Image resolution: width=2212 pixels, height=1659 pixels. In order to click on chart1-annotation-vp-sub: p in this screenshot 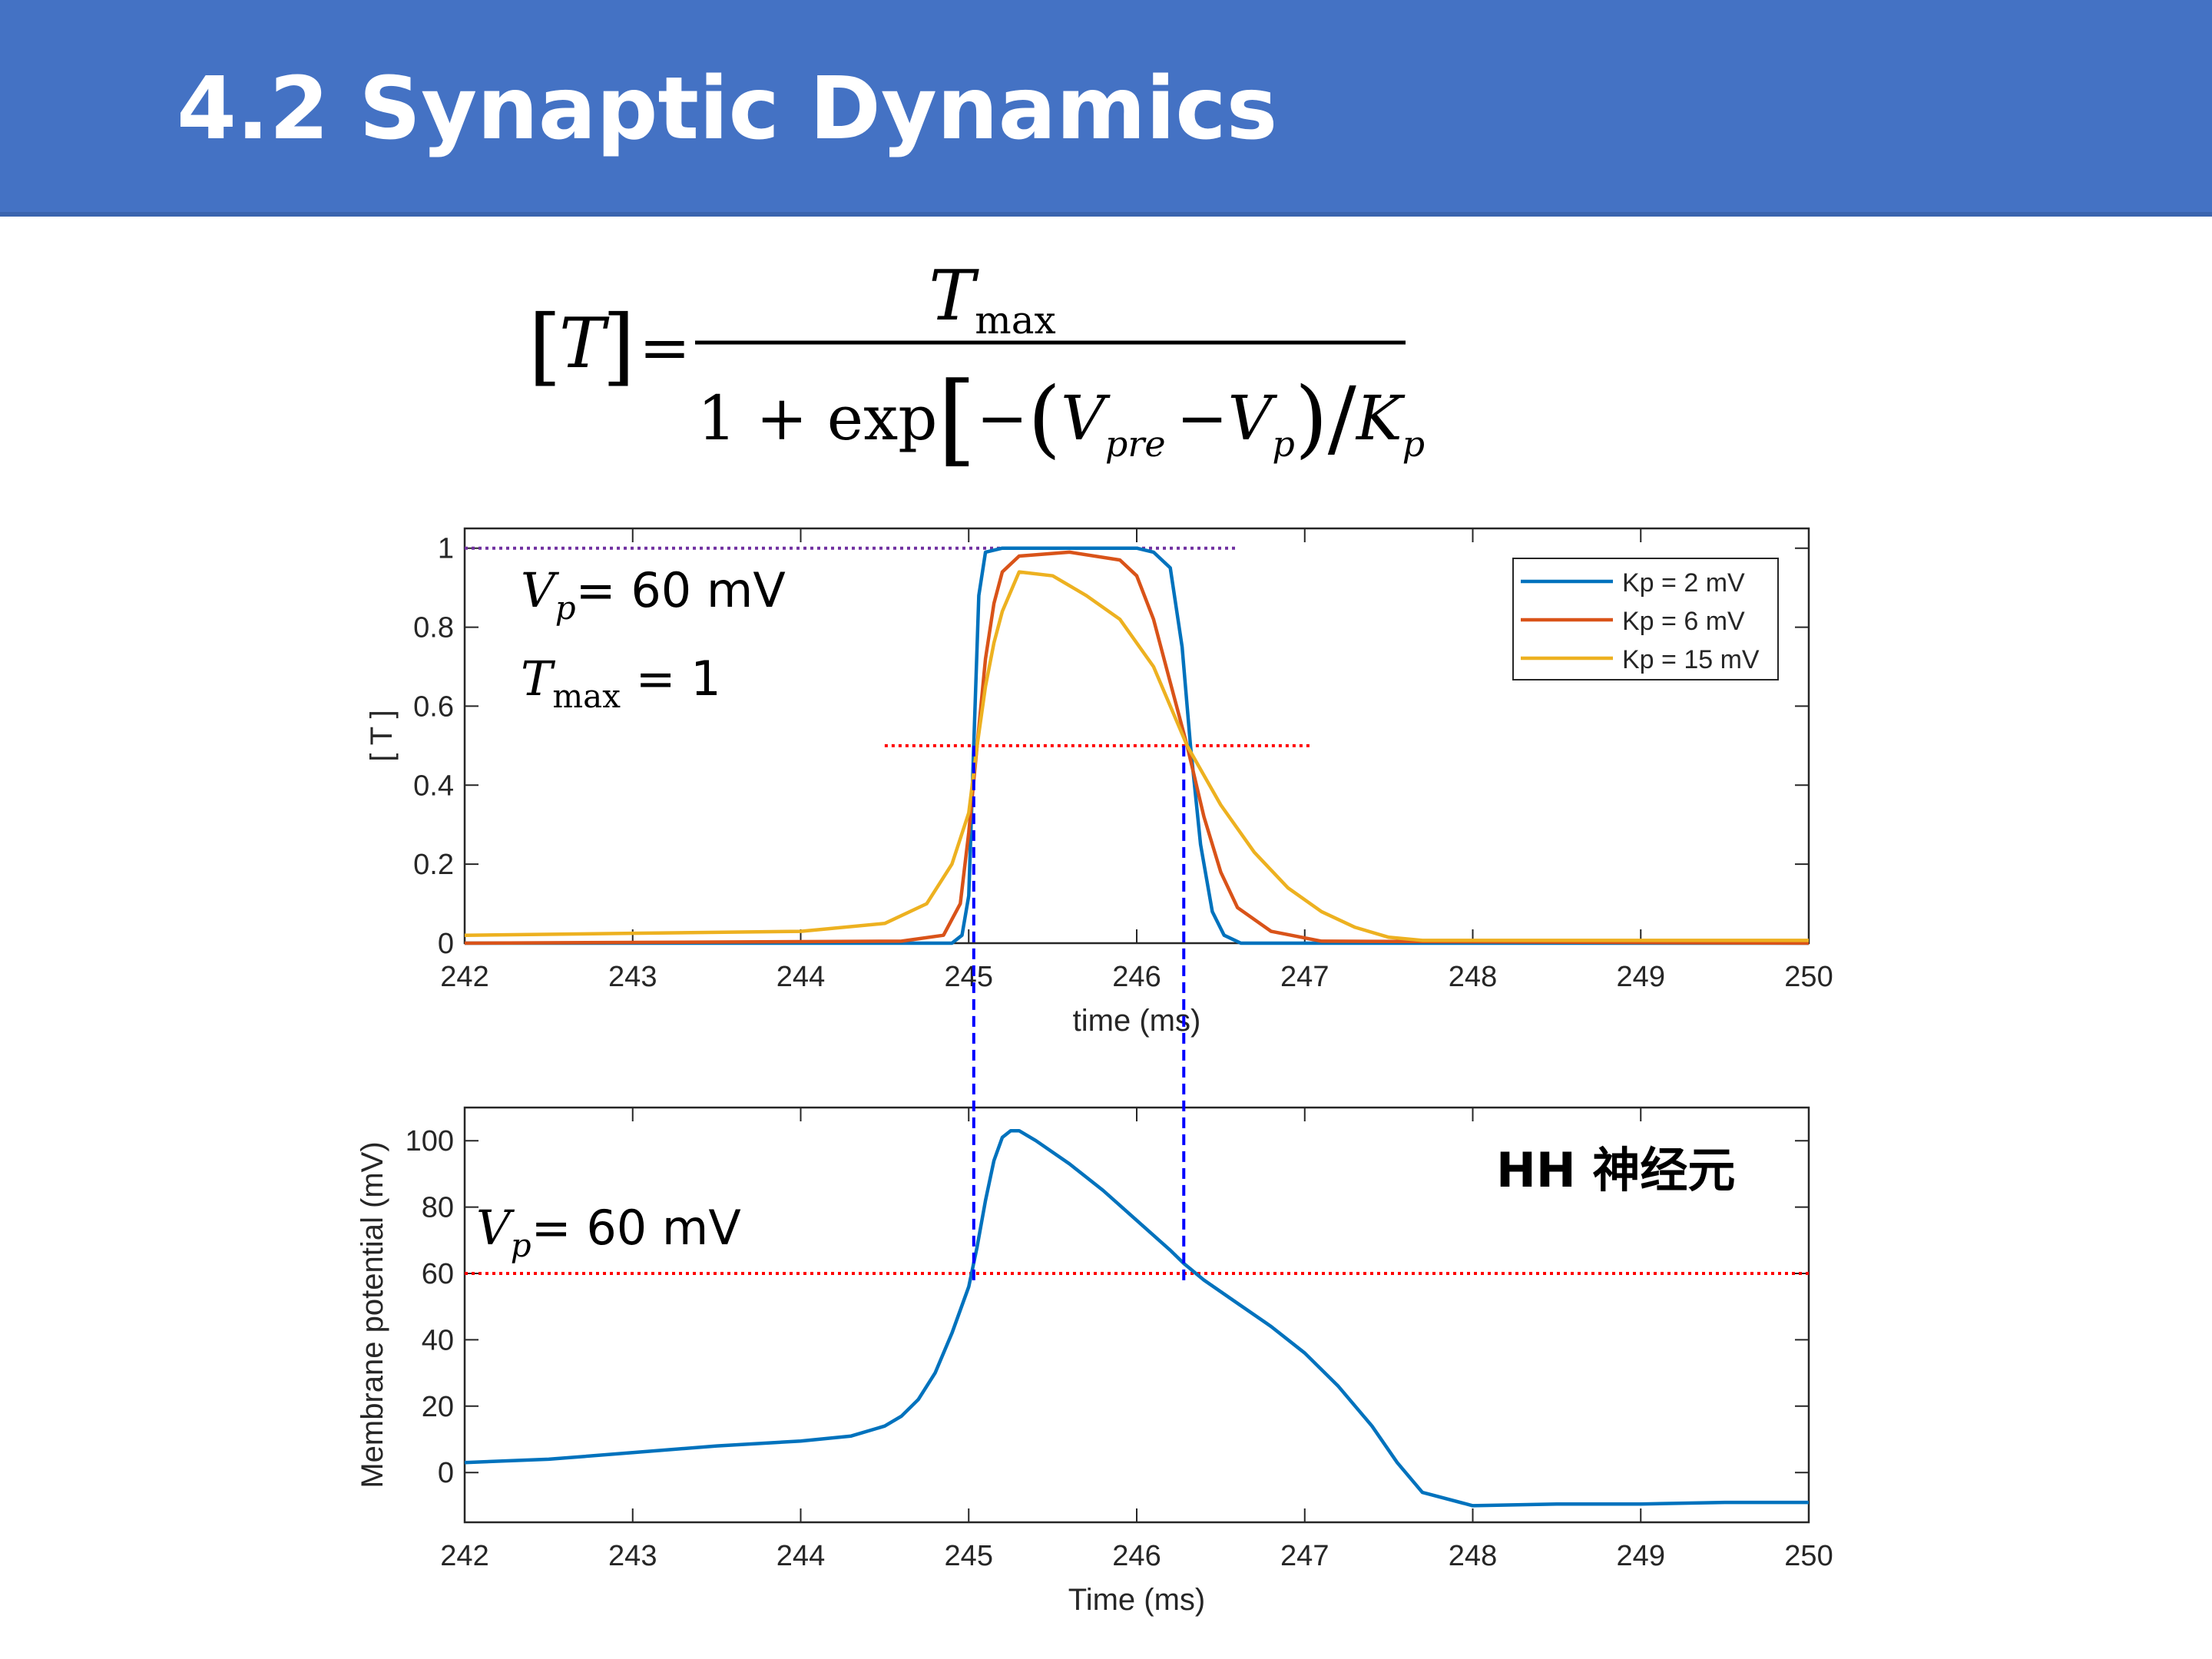, I will do `click(566, 608)`.